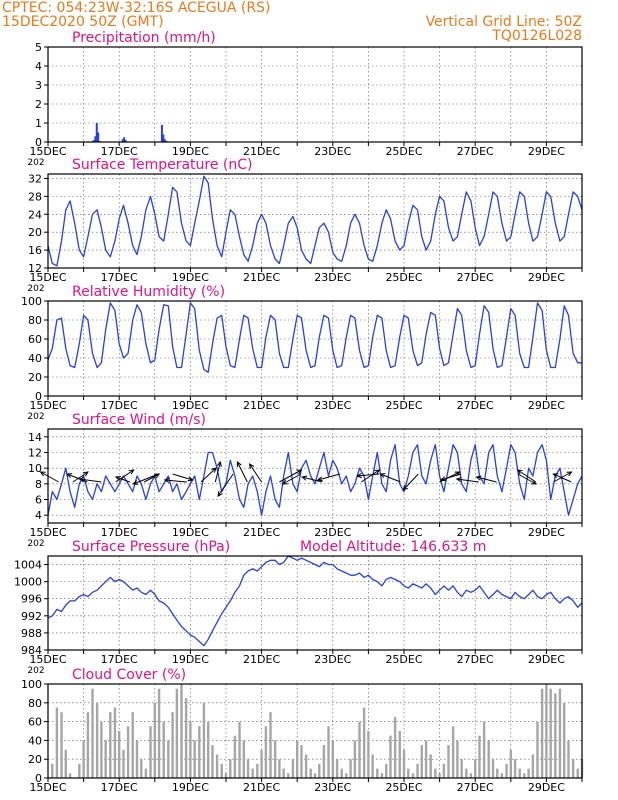  Describe the element at coordinates (28, 565) in the screenshot. I see `y-tick-label: 1004` at that location.